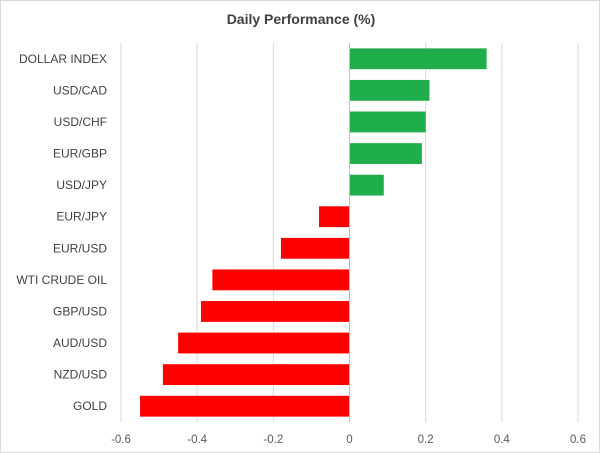  I want to click on x-tick-label: -0.6, so click(121, 440).